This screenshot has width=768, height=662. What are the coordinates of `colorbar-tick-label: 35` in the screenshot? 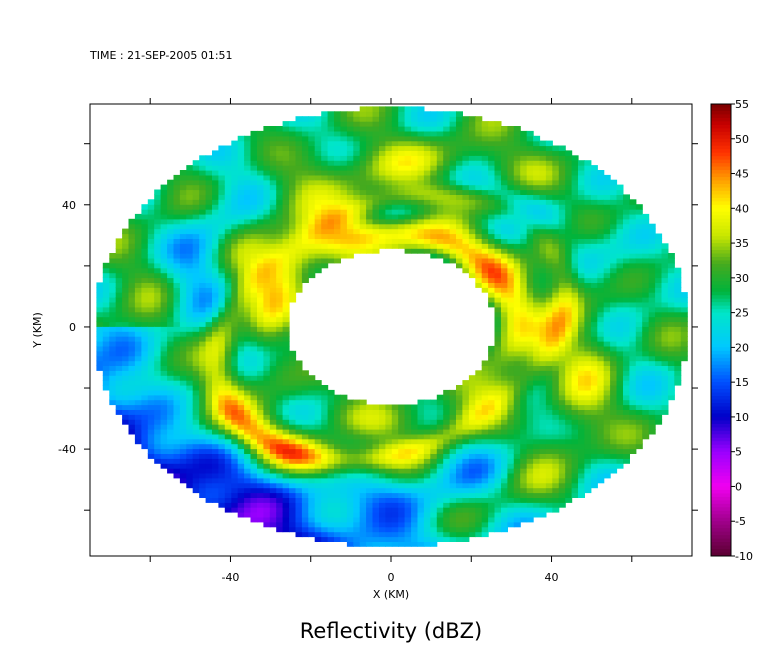 It's located at (742, 243).